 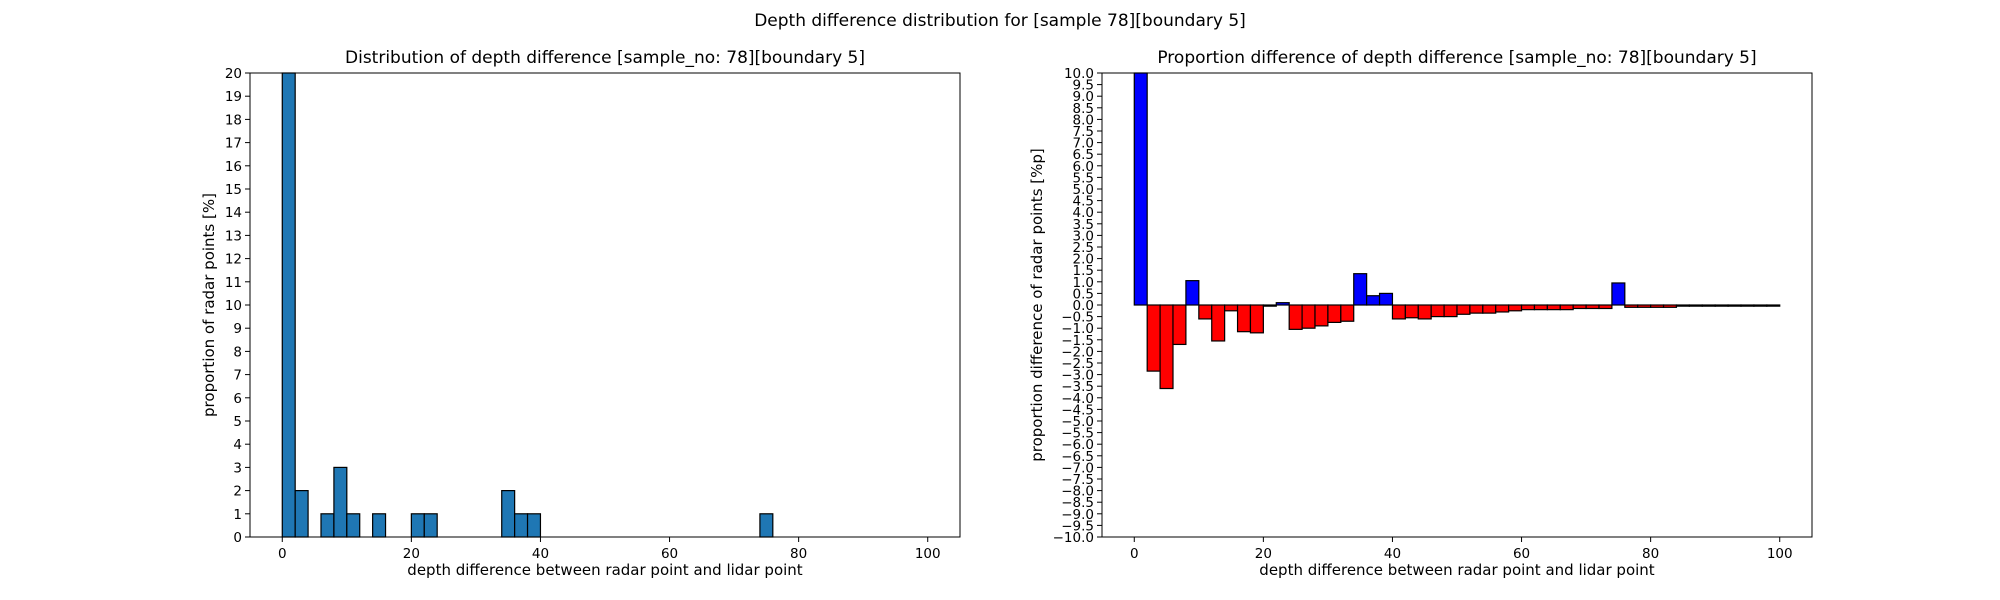 I want to click on y-tick-label: 9.0, so click(x=1083, y=97).